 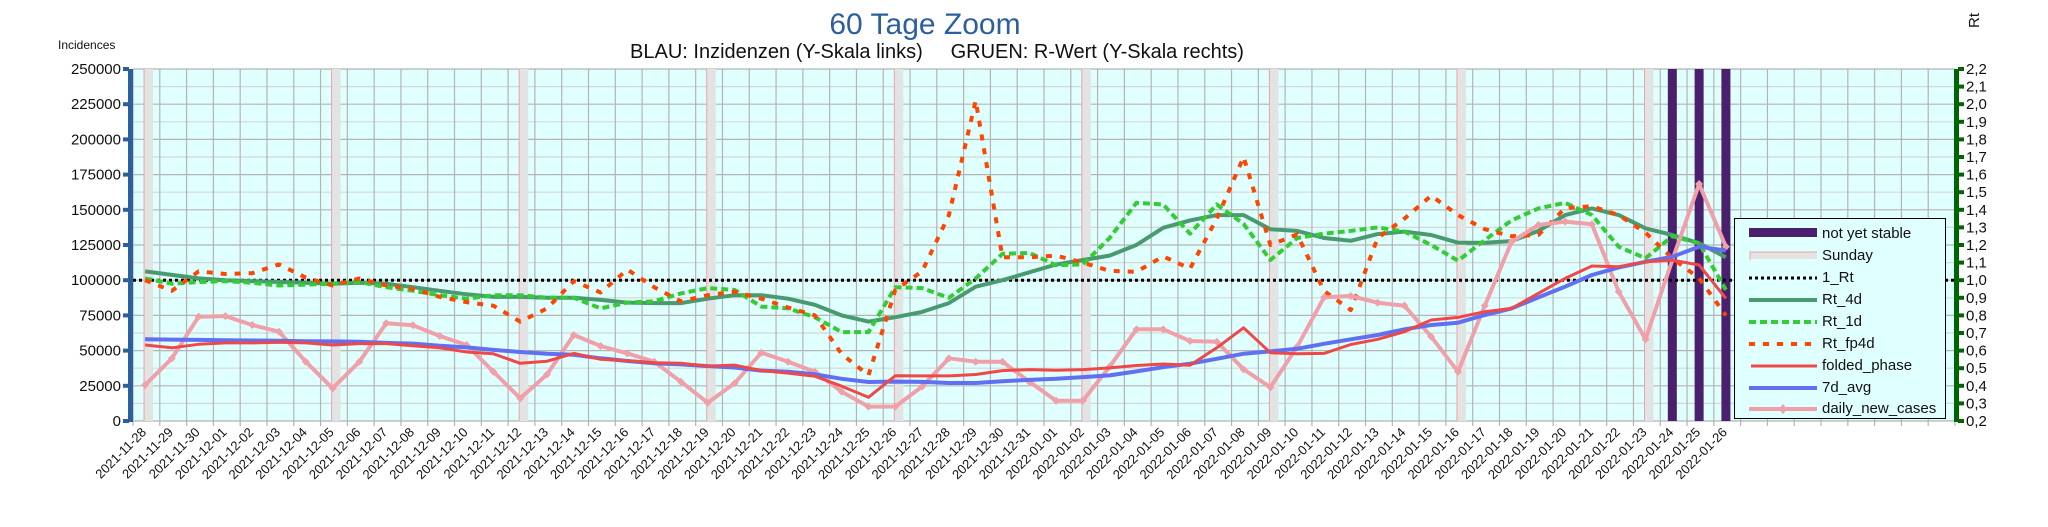 What do you see at coordinates (1976, 280) in the screenshot?
I see `y-tick-label-right: 1,0` at bounding box center [1976, 280].